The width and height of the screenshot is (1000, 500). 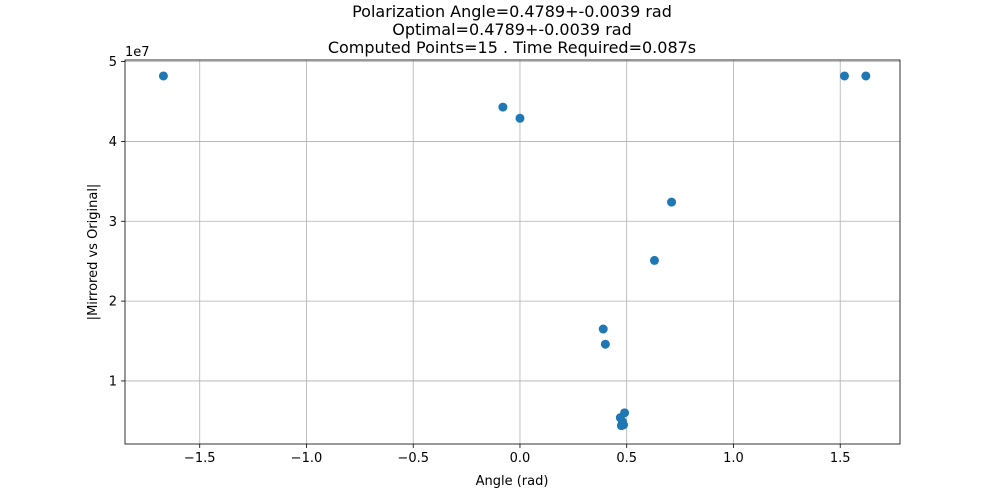 What do you see at coordinates (93, 252) in the screenshot?
I see `y-axis-label: |Mirrored vs Original|` at bounding box center [93, 252].